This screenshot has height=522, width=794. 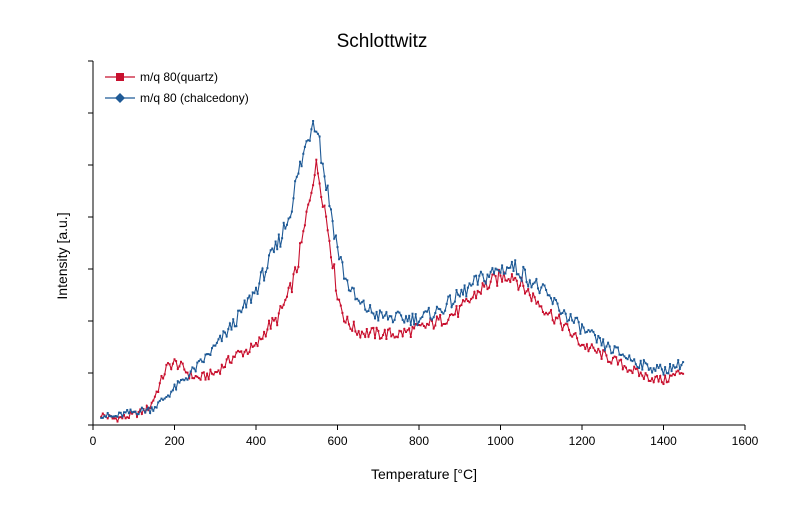 What do you see at coordinates (256, 441) in the screenshot?
I see `x-tick-label: 400` at bounding box center [256, 441].